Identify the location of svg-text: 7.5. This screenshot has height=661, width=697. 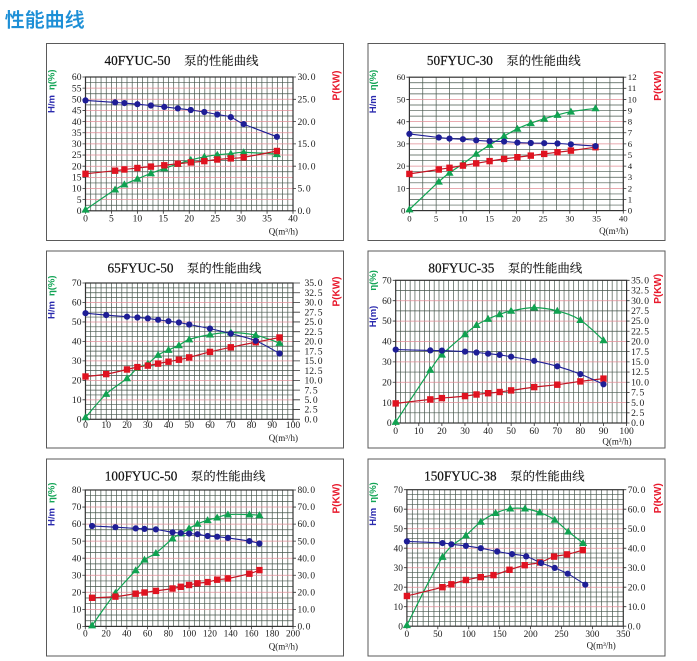
(311, 390).